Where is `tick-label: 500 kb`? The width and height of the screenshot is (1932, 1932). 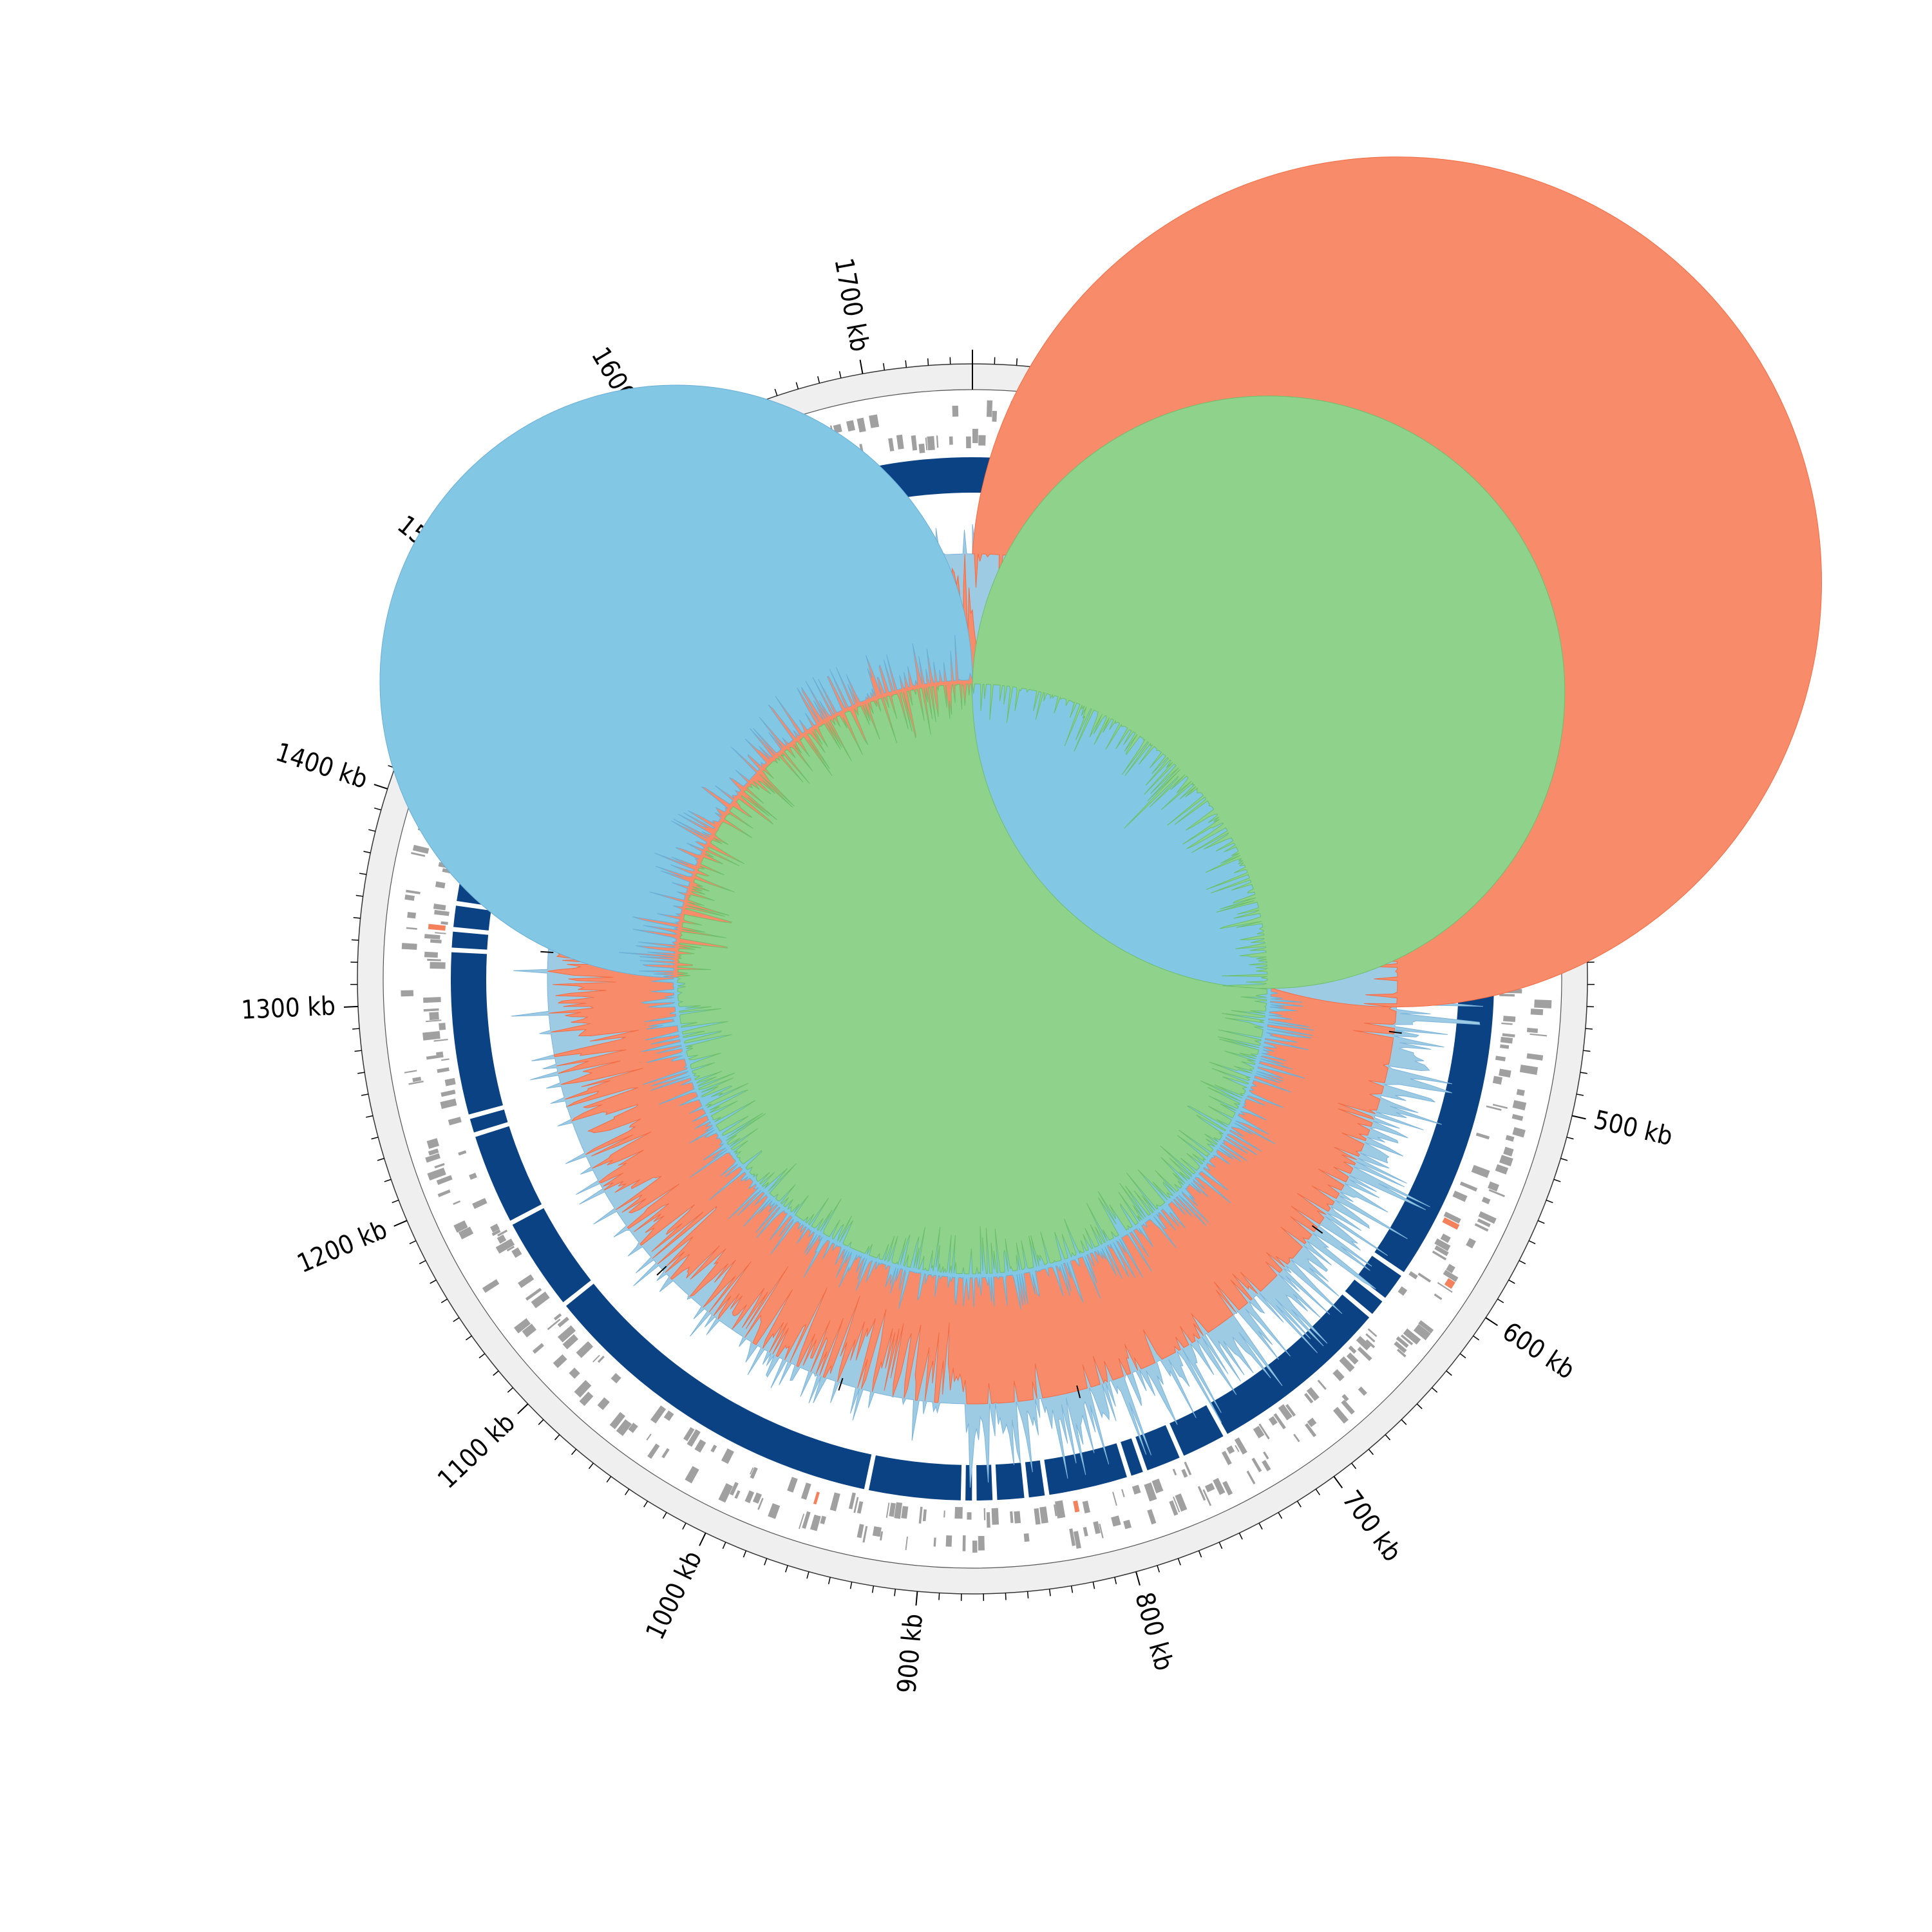 tick-label: 500 kb is located at coordinates (1634, 1128).